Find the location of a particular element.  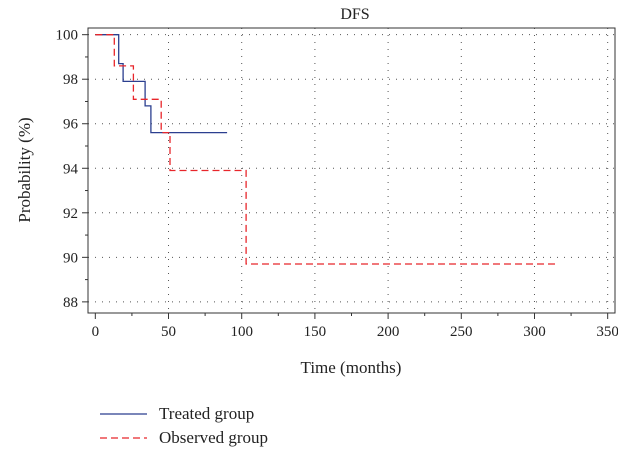

y-tick-label: 90 is located at coordinates (70, 258).